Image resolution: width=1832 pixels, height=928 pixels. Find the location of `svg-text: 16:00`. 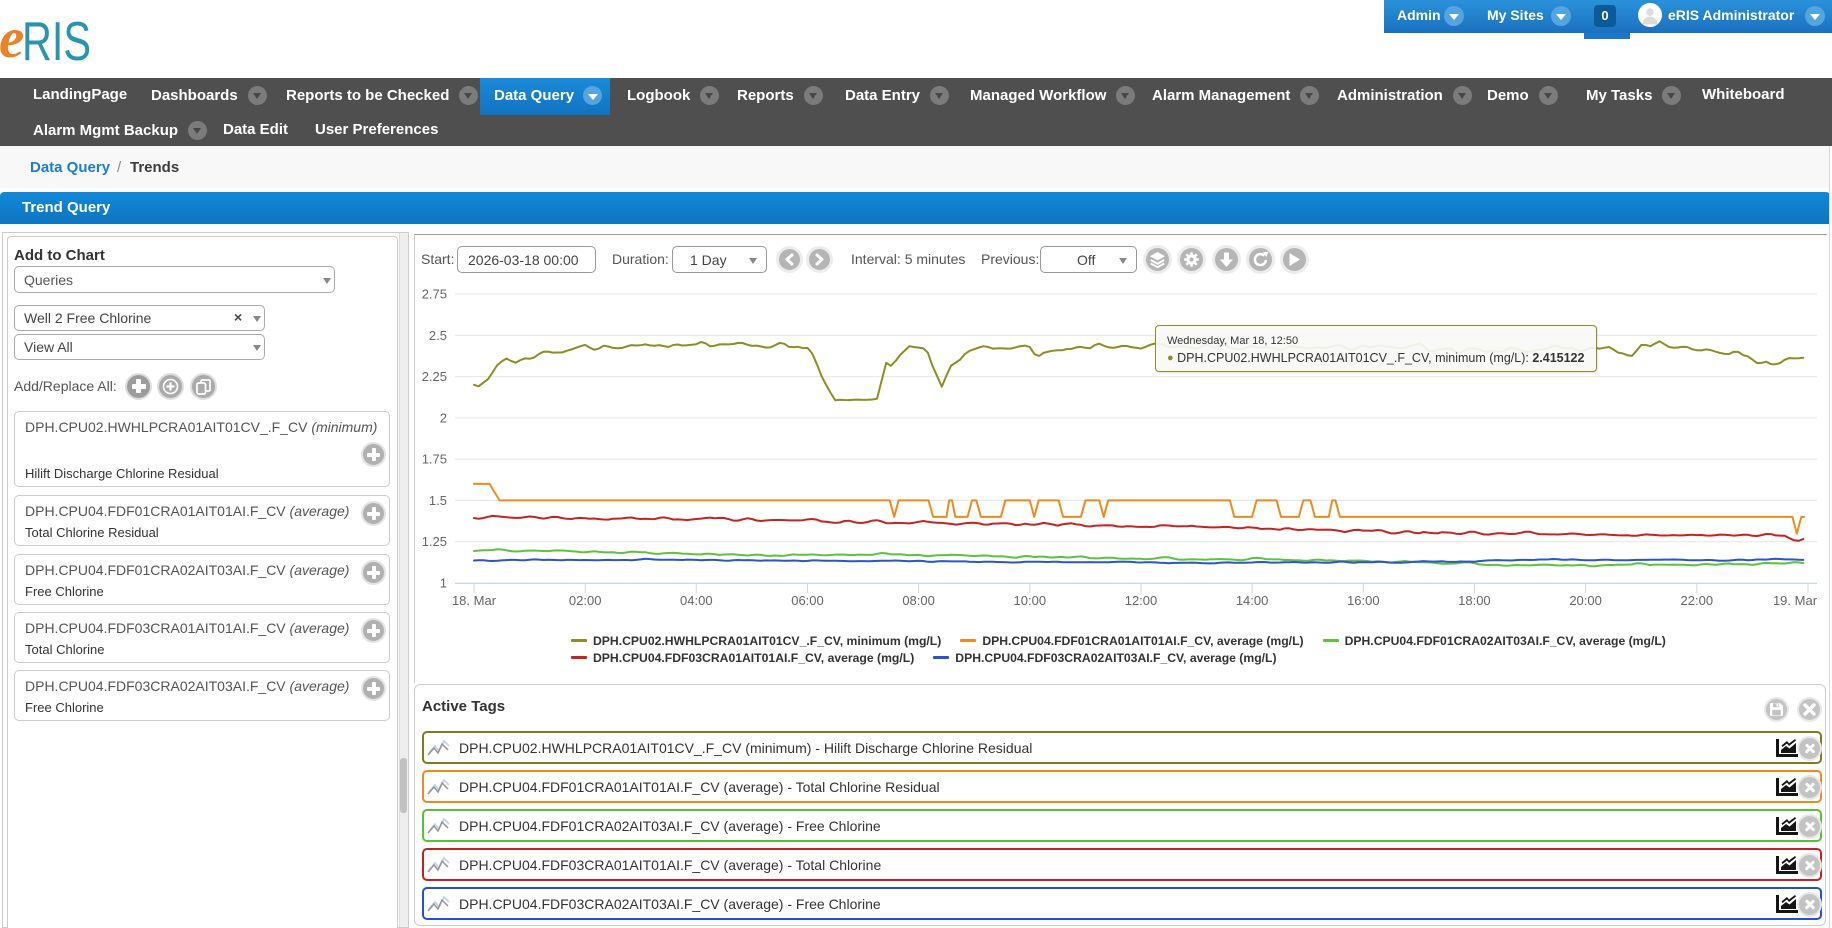

svg-text: 16:00 is located at coordinates (1363, 600).